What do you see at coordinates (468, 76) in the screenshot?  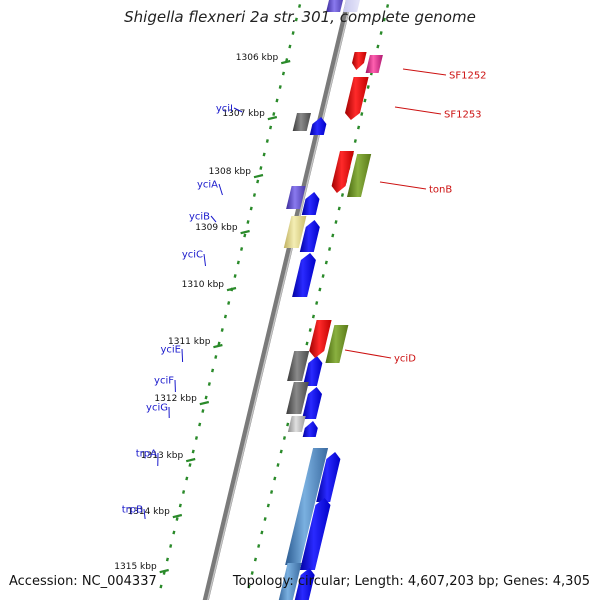 I see `gene-label-SF1252: SF1252` at bounding box center [468, 76].